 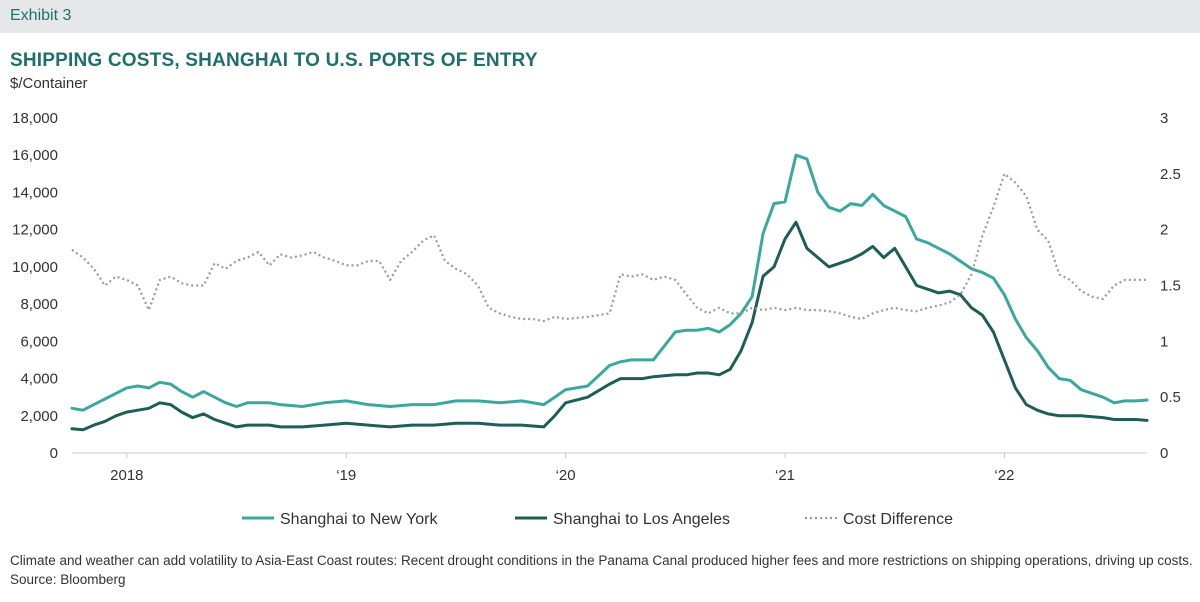 What do you see at coordinates (1170, 397) in the screenshot?
I see `y2-tick-label: 0.5` at bounding box center [1170, 397].